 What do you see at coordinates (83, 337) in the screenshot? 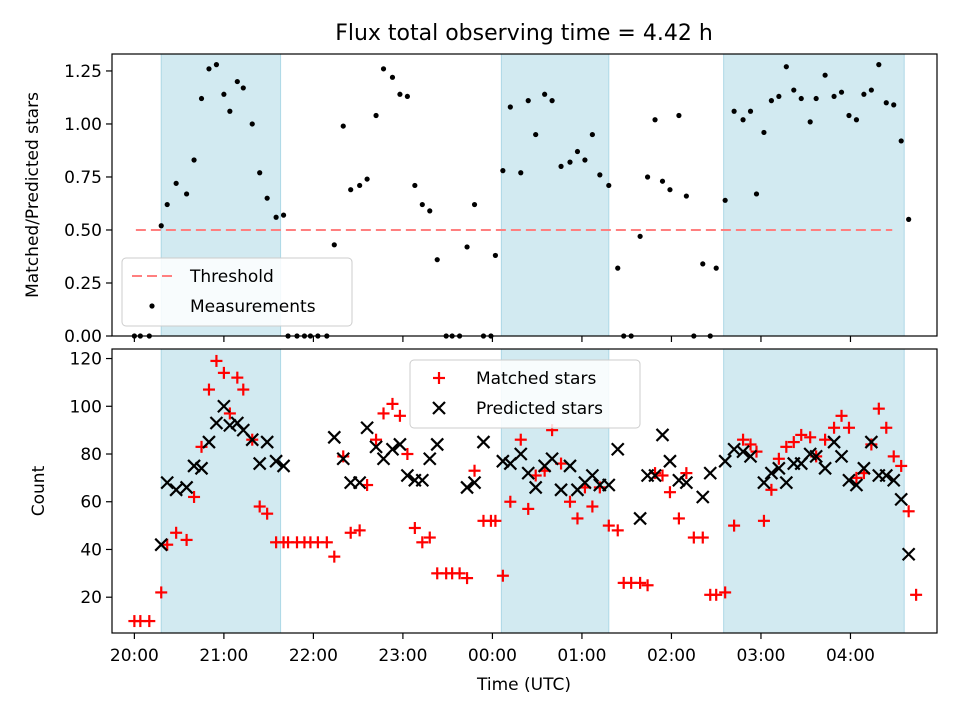
I see `y-tick-label: 0.00` at bounding box center [83, 337].